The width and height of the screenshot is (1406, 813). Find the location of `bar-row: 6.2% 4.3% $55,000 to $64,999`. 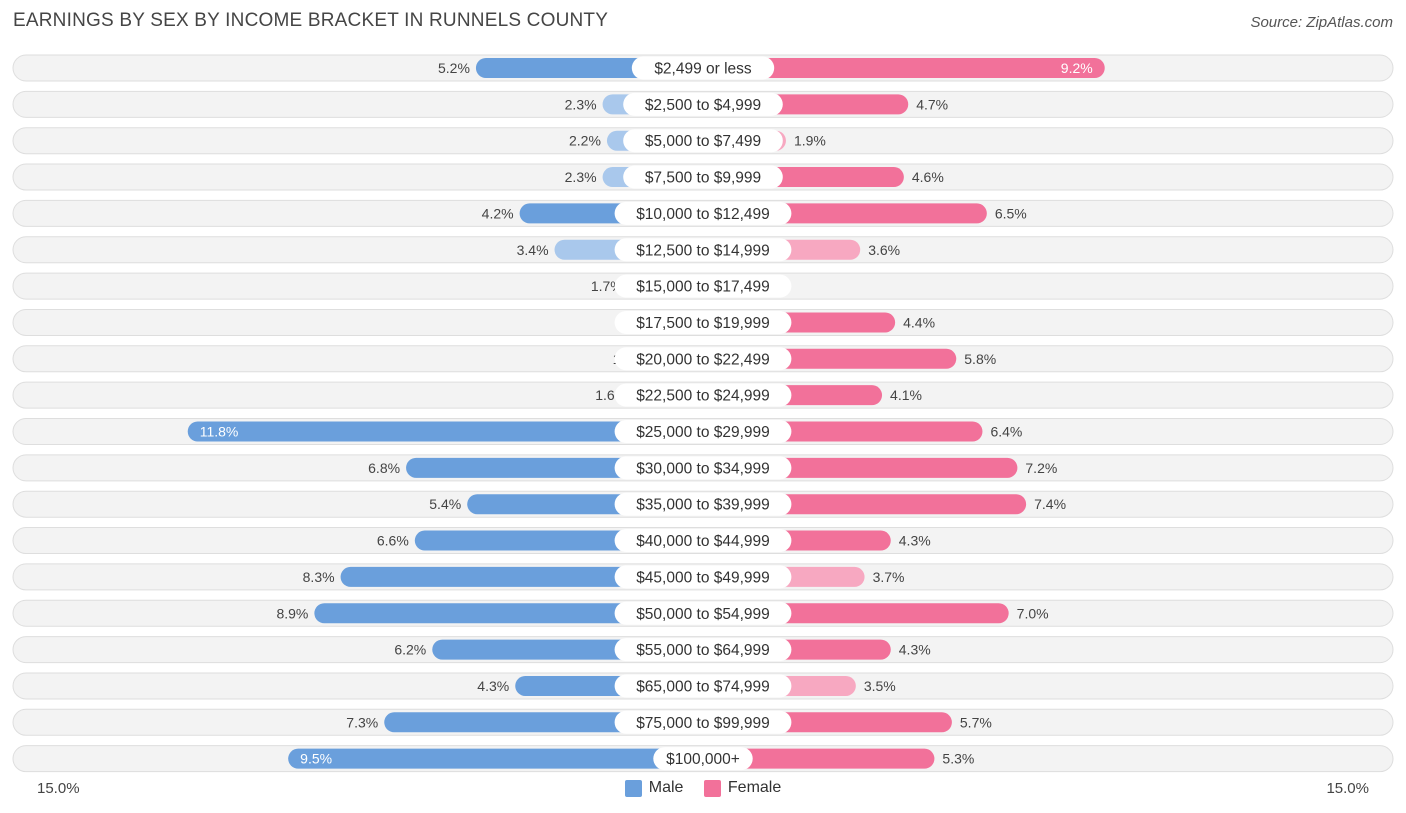

bar-row: 6.2% 4.3% $55,000 to $64,999 is located at coordinates (703, 650).